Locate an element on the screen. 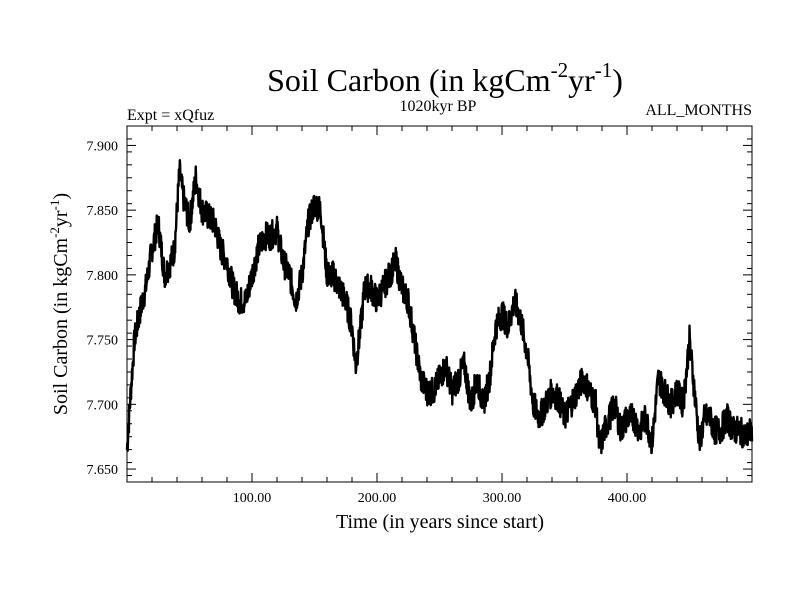  x-tick-label: 400.00 is located at coordinates (627, 498).